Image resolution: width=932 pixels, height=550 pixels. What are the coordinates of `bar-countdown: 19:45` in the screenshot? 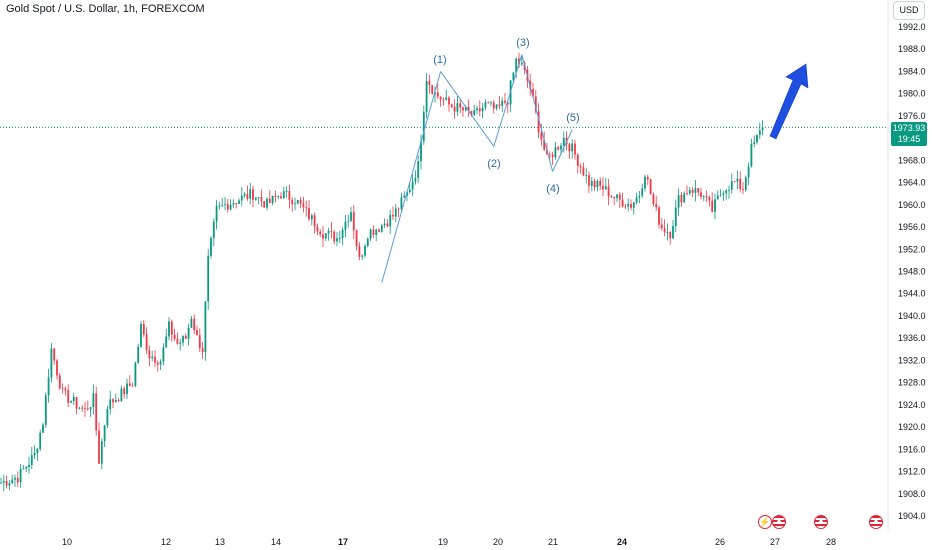 It's located at (909, 139).